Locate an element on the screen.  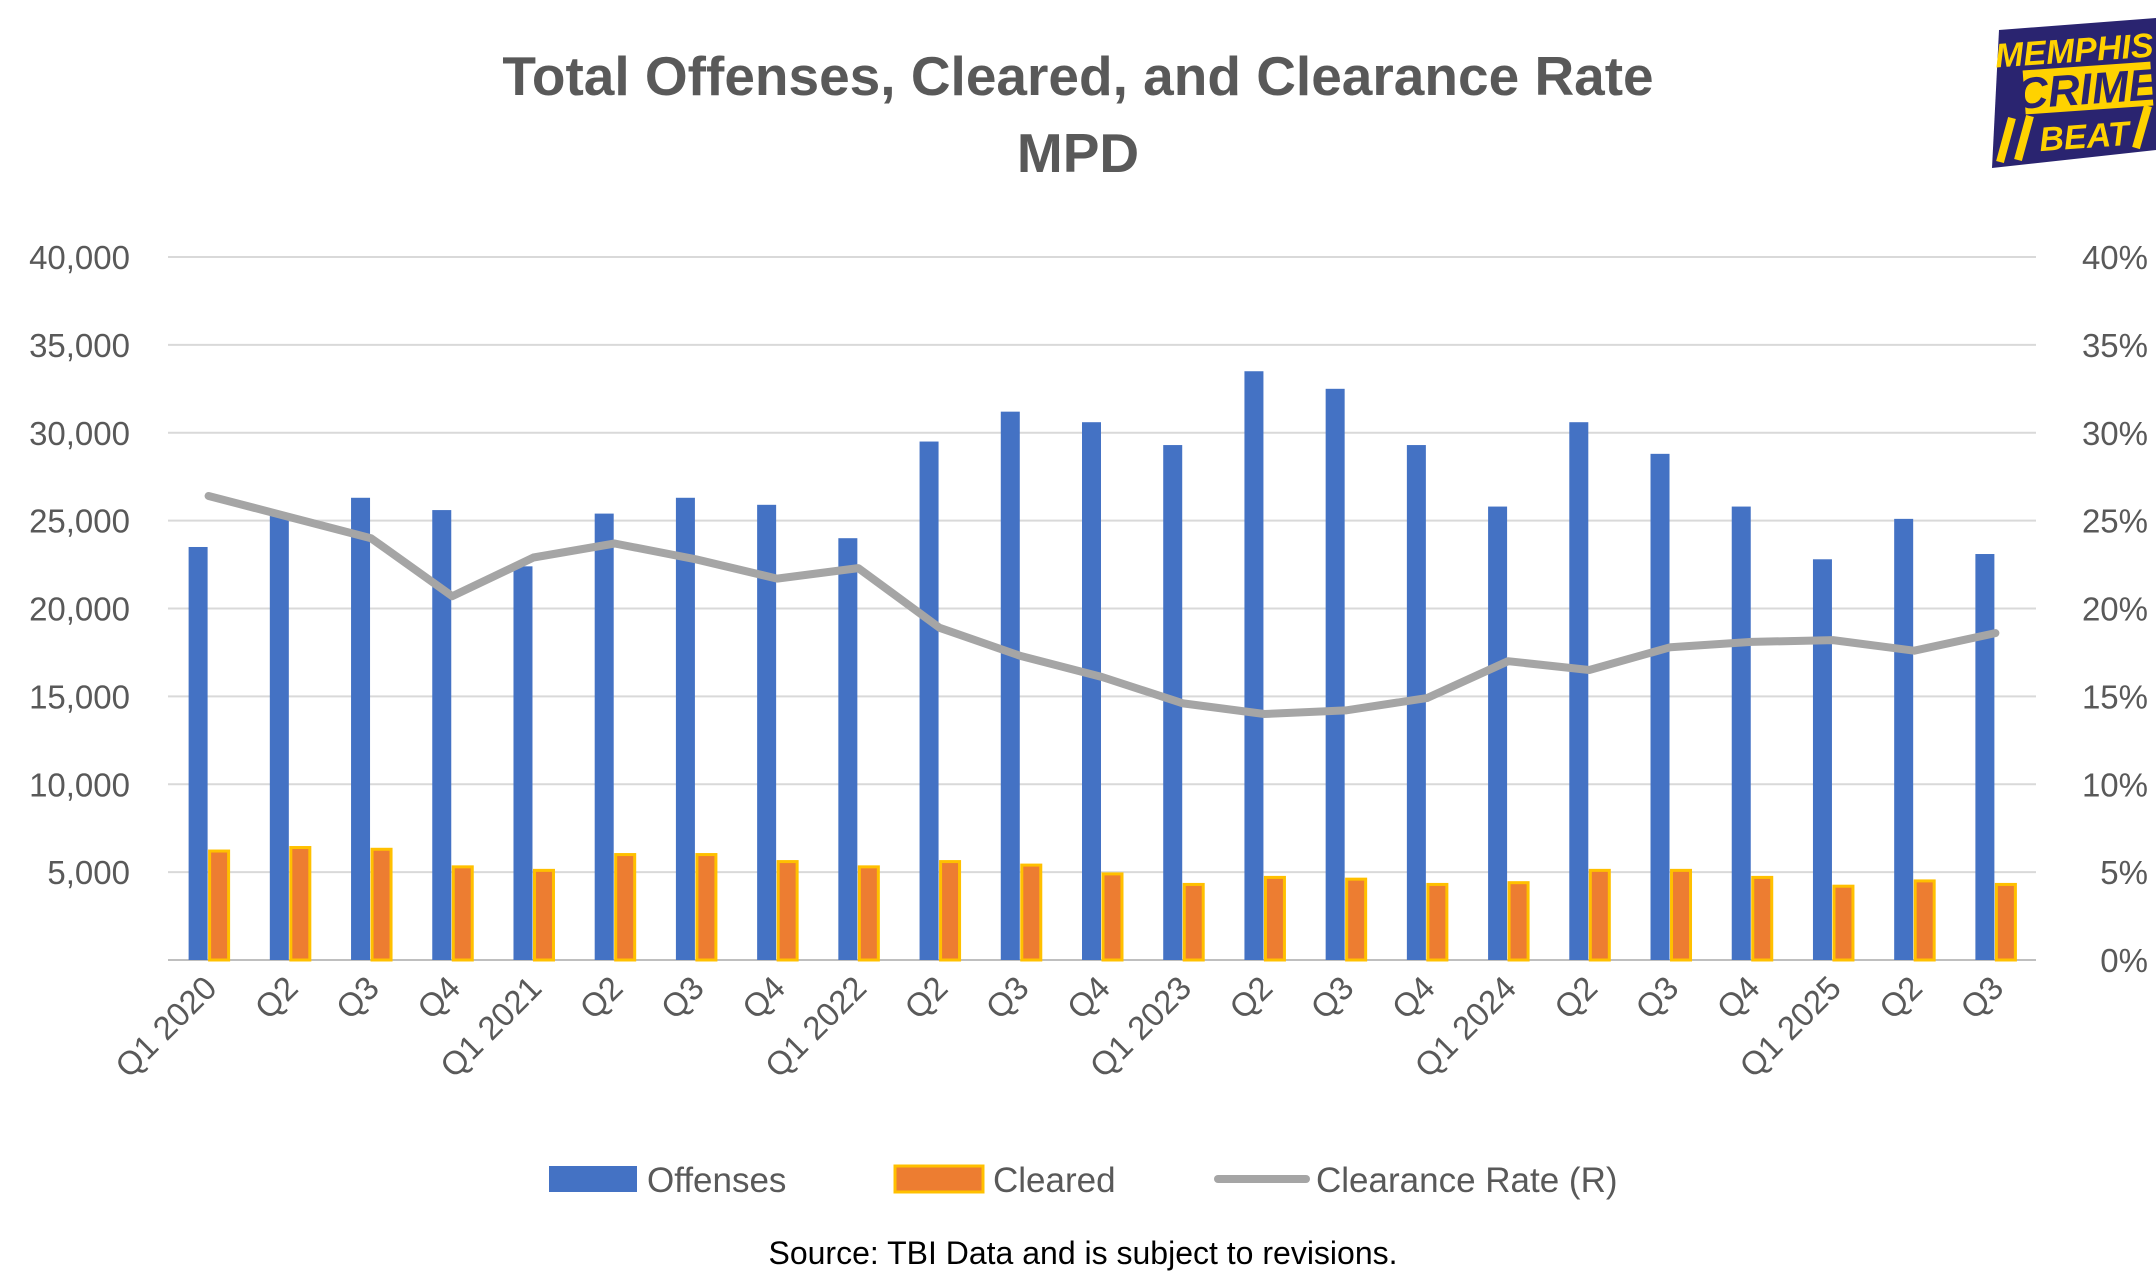
logo-crime-box is located at coordinates (2088, 88).